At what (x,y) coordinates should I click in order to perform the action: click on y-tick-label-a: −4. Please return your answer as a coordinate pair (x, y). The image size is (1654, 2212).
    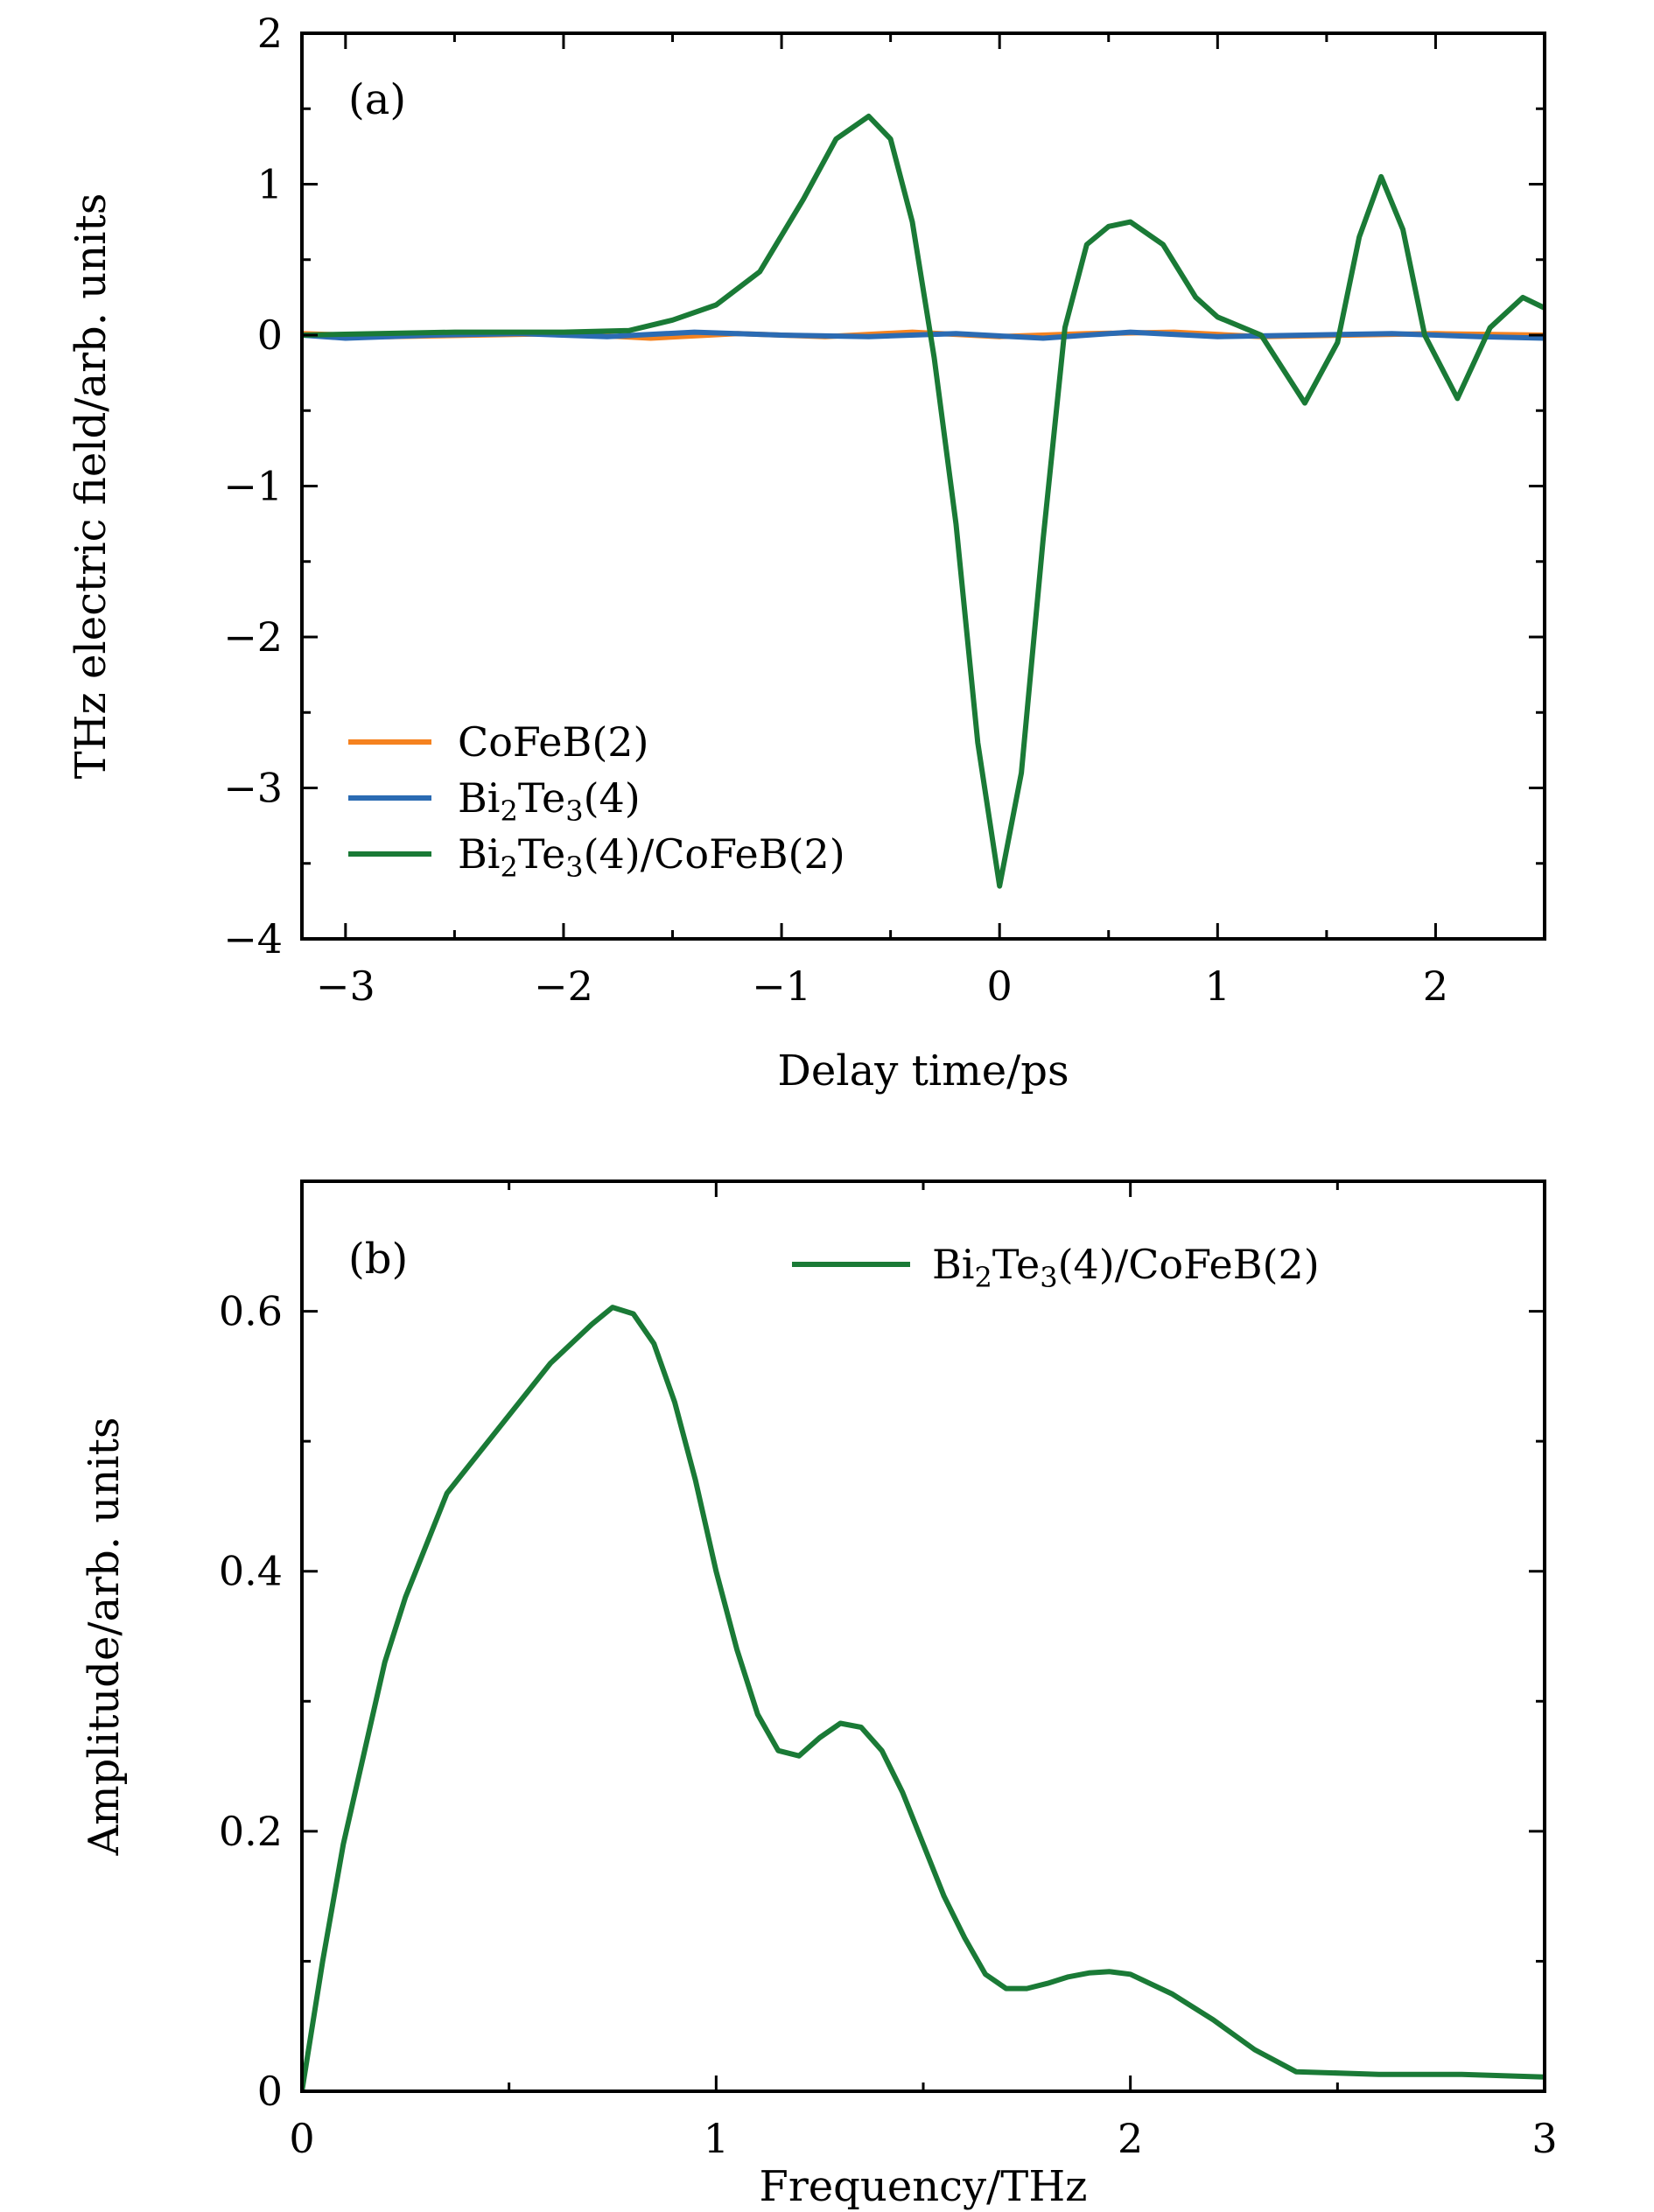
    Looking at the image, I should click on (253, 938).